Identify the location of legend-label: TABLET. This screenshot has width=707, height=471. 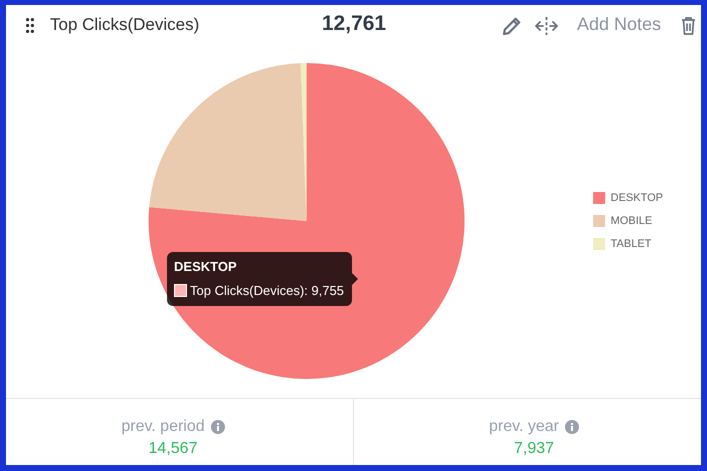
(631, 244).